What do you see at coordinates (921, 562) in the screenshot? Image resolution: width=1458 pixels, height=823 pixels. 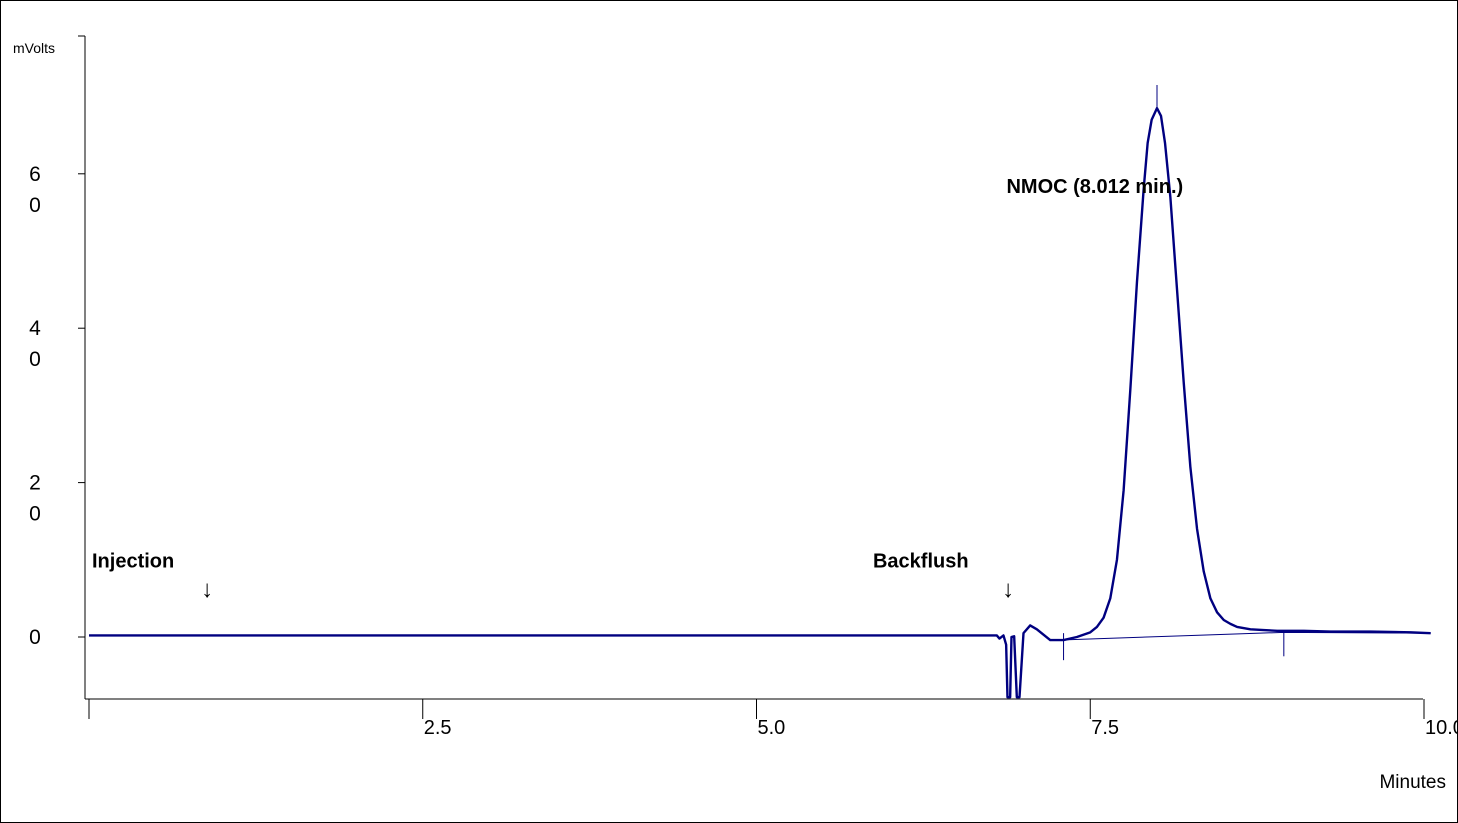 I see `annotation-label: Backflush` at bounding box center [921, 562].